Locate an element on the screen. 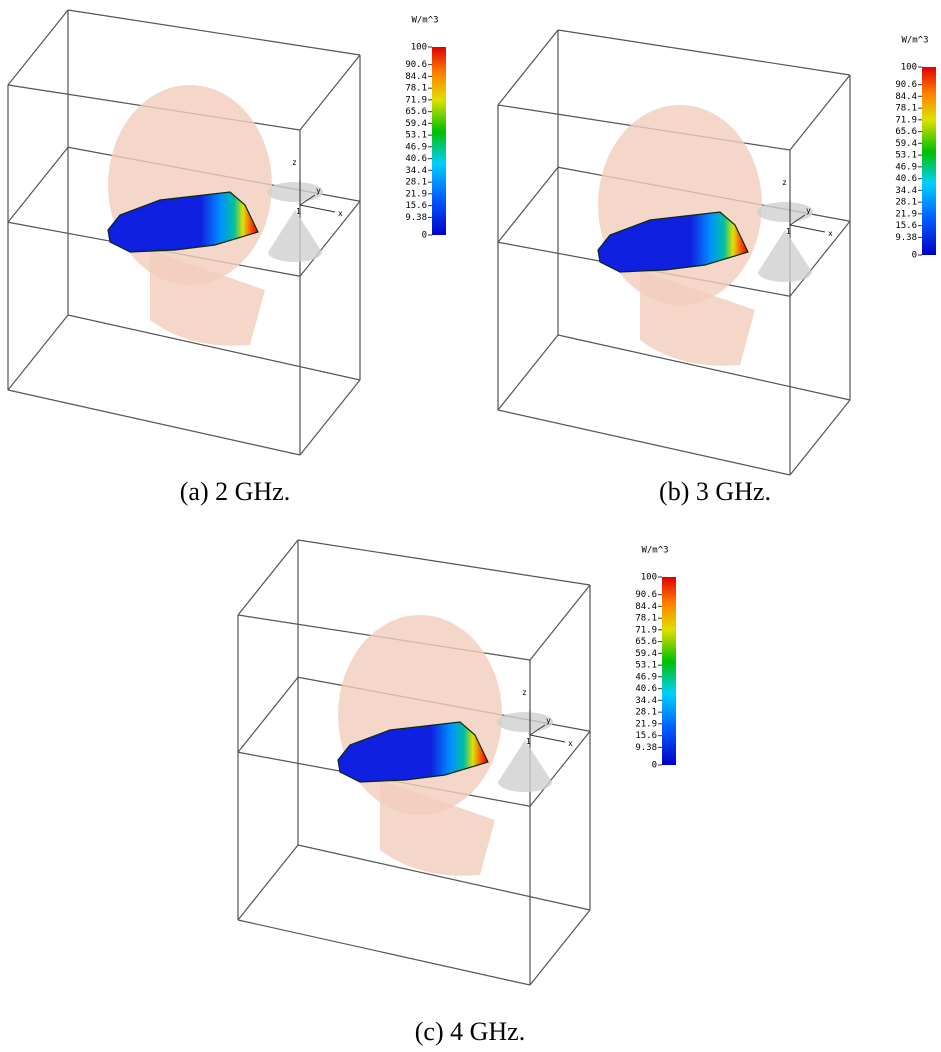 This screenshot has width=941, height=1052. caption: (b) 3 GHz. is located at coordinates (715, 491).